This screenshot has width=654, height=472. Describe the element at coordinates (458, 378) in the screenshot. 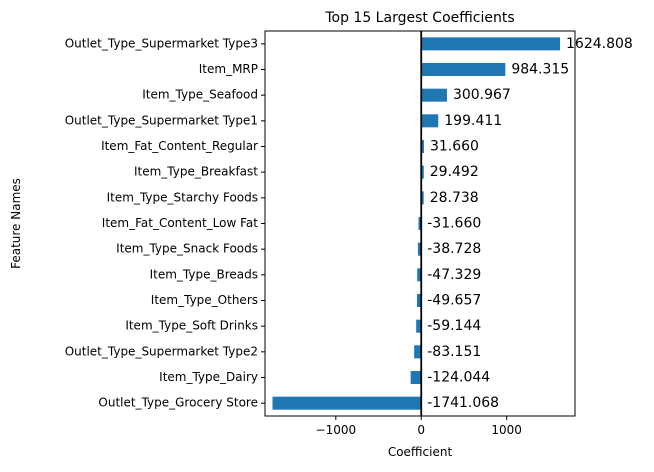

I see `bar-value-label: -124.044` at that location.